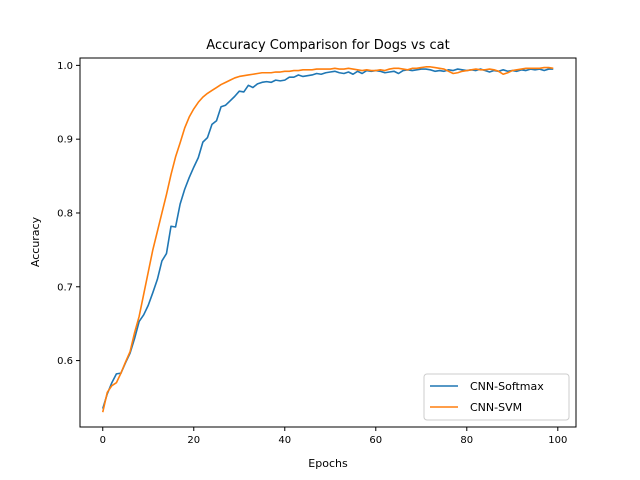  Describe the element at coordinates (507, 386) in the screenshot. I see `legend-label: CNN-Softmax` at that location.